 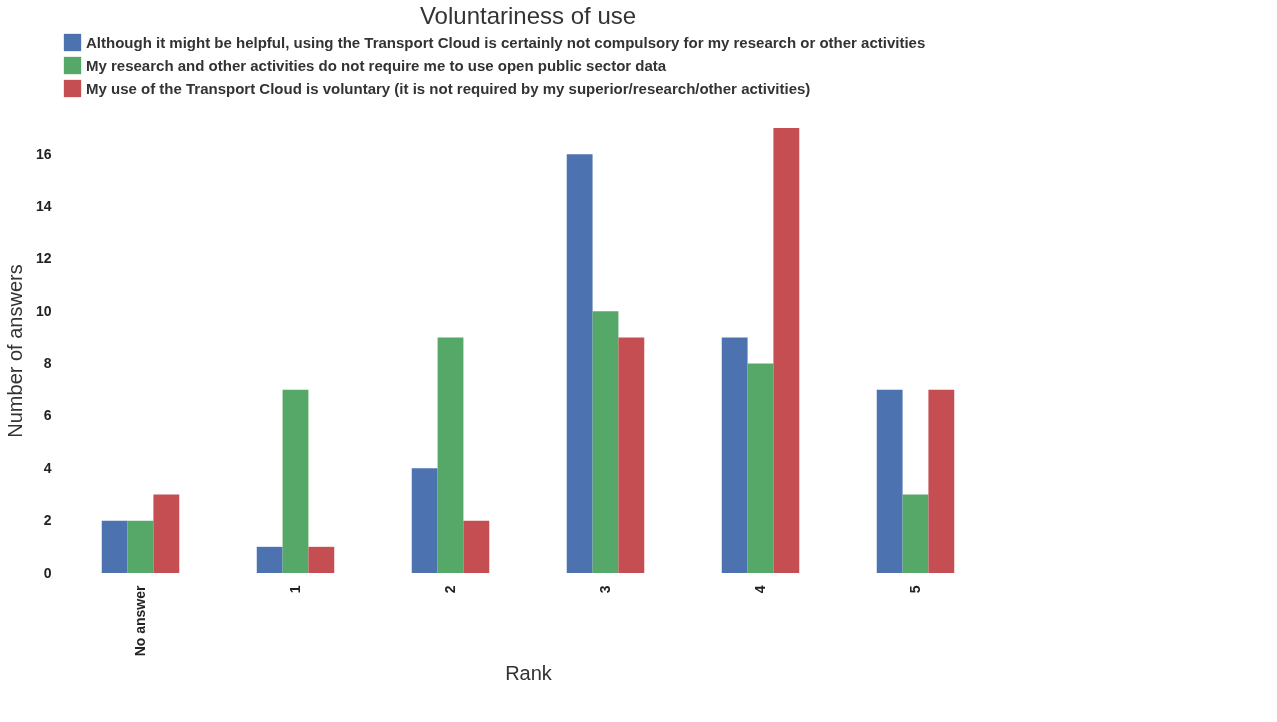 What do you see at coordinates (759, 589) in the screenshot?
I see `x-tick-label: 4` at bounding box center [759, 589].